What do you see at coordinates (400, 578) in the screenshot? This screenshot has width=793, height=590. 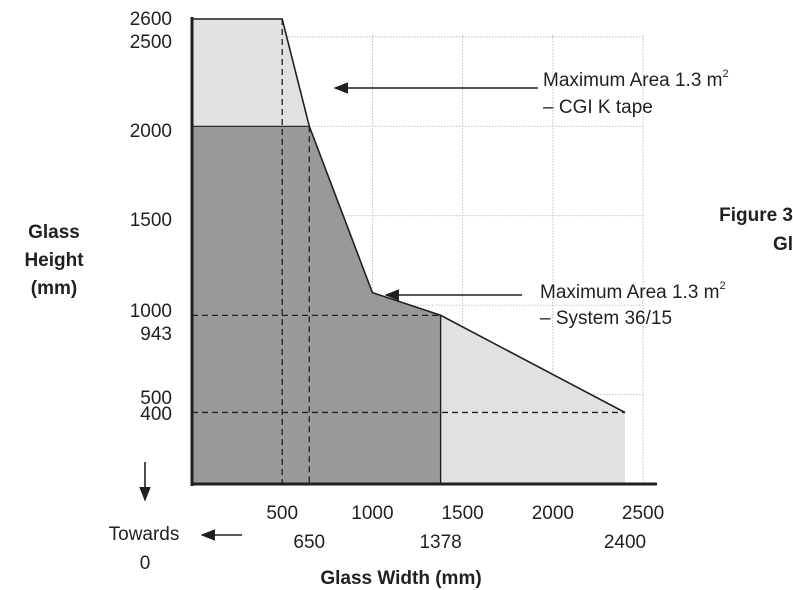 I see `x-axis-label: Glass Width (mm)` at bounding box center [400, 578].